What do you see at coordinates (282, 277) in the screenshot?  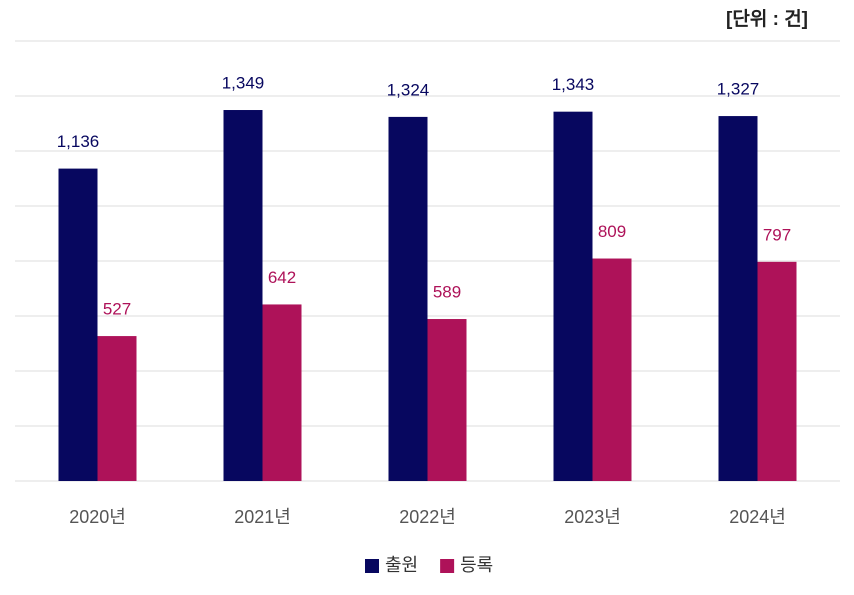 I see `value-label: 642` at bounding box center [282, 277].